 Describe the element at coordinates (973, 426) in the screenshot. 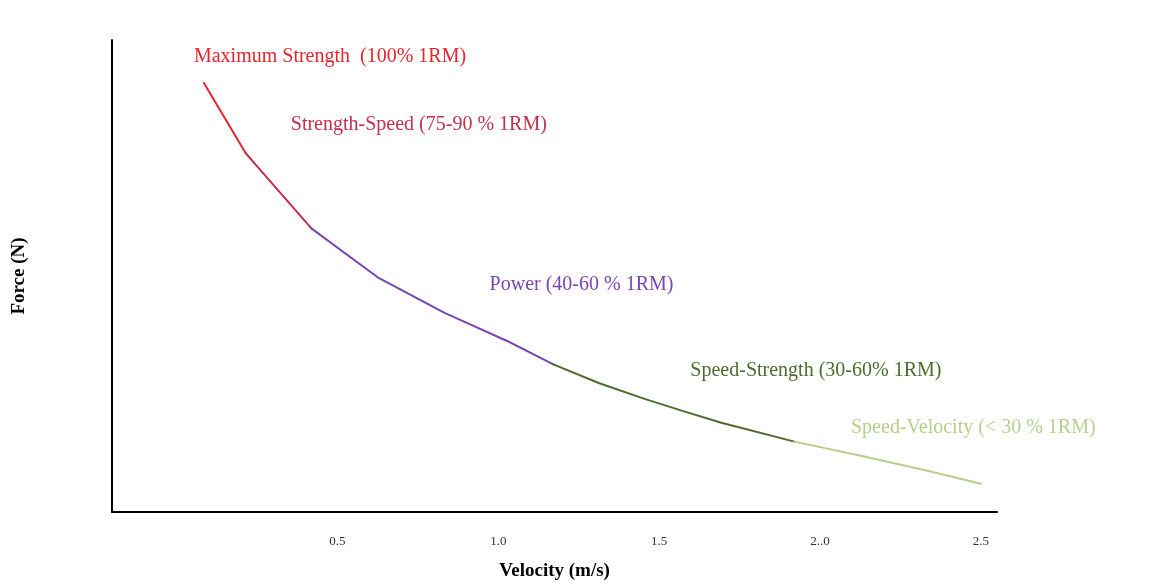

I see `annotation: Speed-Velocity (< 30 % 1RM)` at that location.